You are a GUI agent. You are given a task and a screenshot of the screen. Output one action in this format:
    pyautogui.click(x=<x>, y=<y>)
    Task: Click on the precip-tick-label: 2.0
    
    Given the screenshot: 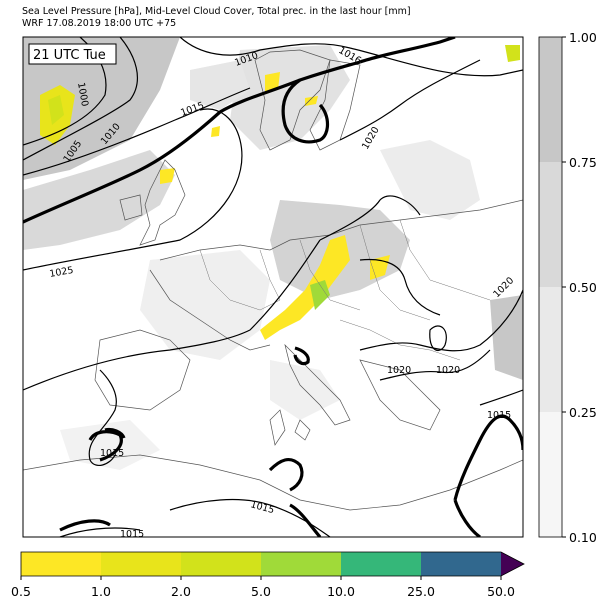 What is the action you would take?
    pyautogui.click(x=181, y=591)
    